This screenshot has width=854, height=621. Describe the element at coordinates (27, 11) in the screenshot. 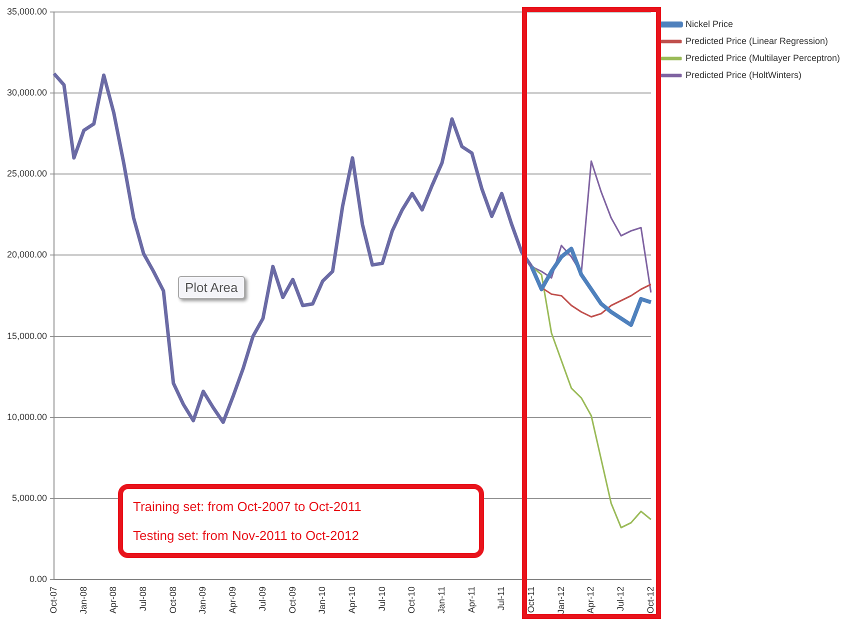

I see `y-tick-label: 35,000.00` at that location.